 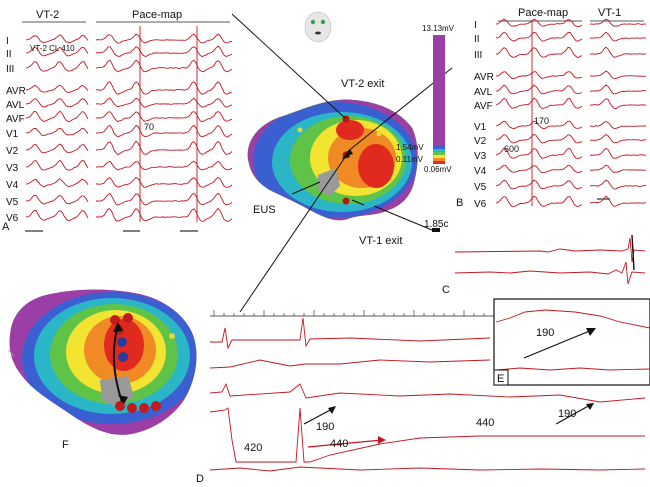 What do you see at coordinates (149, 127) in the screenshot?
I see `panel-a-annotation-70: 70` at bounding box center [149, 127].